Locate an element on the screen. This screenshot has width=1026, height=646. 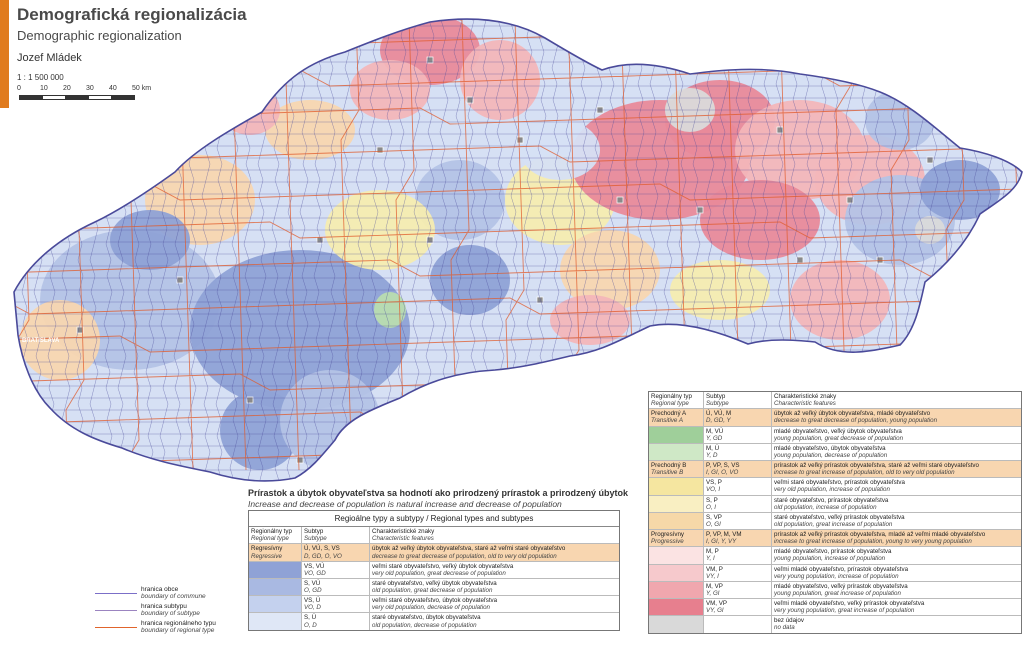
legend-subtype: S, VÚ is located at coordinates (312, 583).